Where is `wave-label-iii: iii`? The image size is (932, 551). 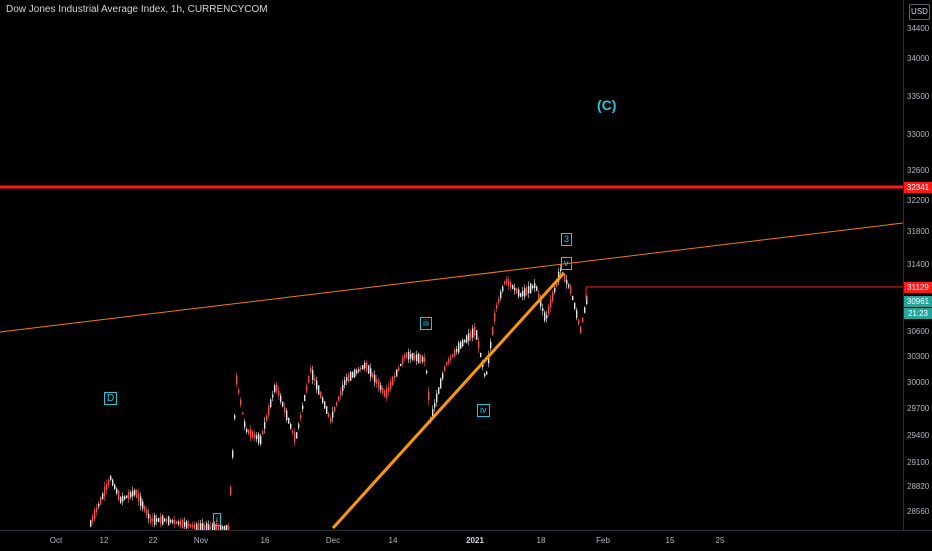
wave-label-iii: iii is located at coordinates (426, 323).